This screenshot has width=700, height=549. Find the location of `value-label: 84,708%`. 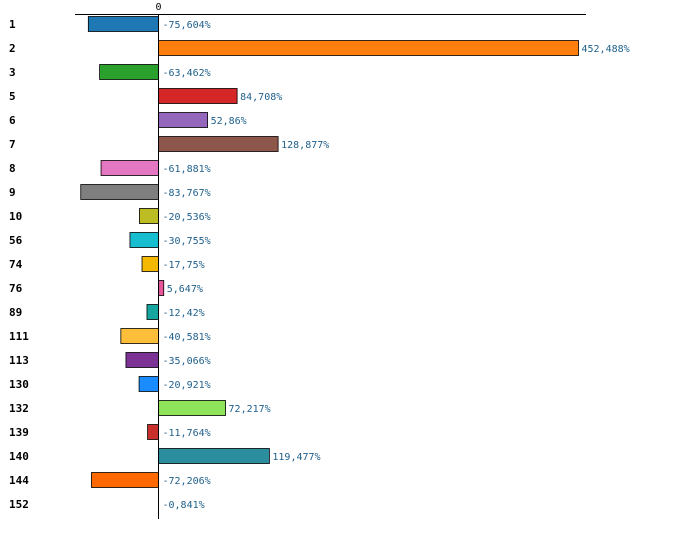

value-label: 84,708% is located at coordinates (261, 97).